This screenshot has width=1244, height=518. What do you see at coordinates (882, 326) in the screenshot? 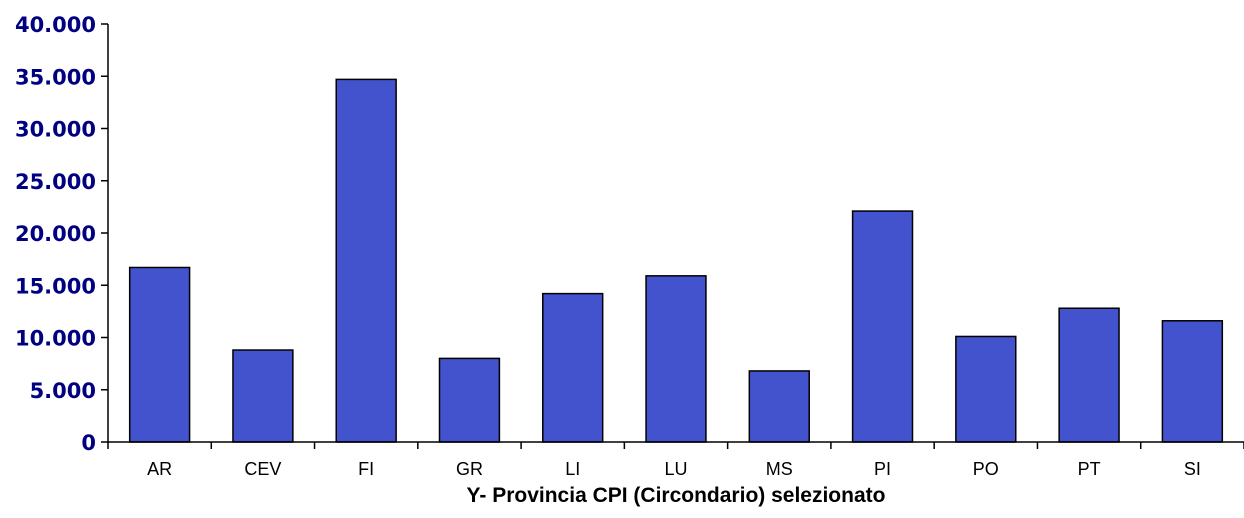
I see `bar-pi` at bounding box center [882, 326].